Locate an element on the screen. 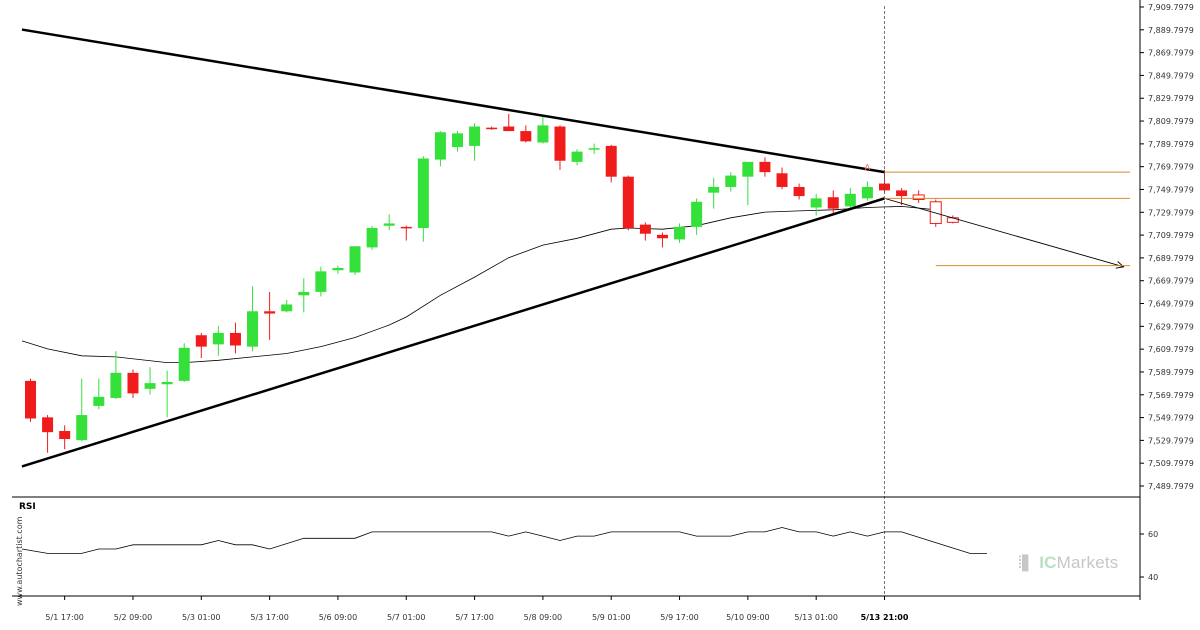  brand-name: Markets is located at coordinates (1087, 562).